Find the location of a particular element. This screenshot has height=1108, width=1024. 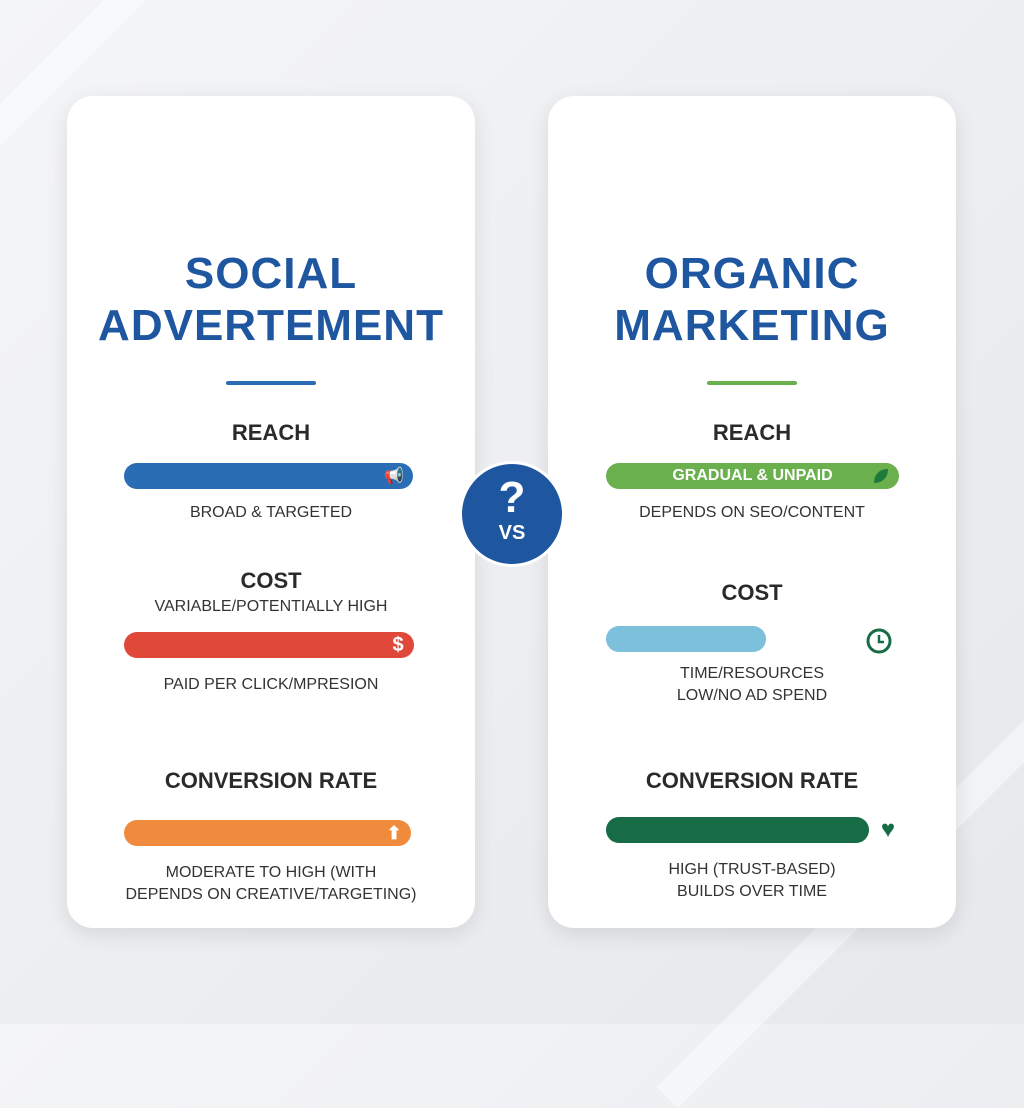

leaf-icon is located at coordinates (881, 476).